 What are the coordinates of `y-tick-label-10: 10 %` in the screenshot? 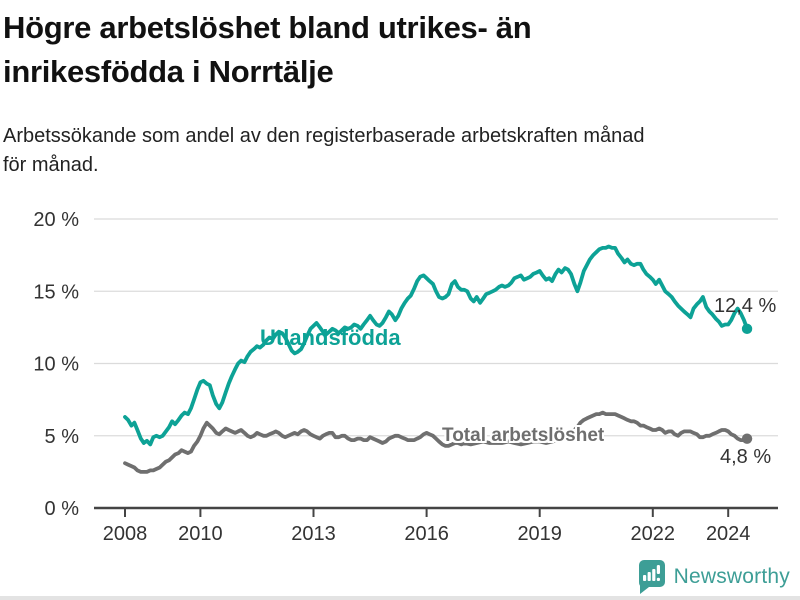 It's located at (56, 365).